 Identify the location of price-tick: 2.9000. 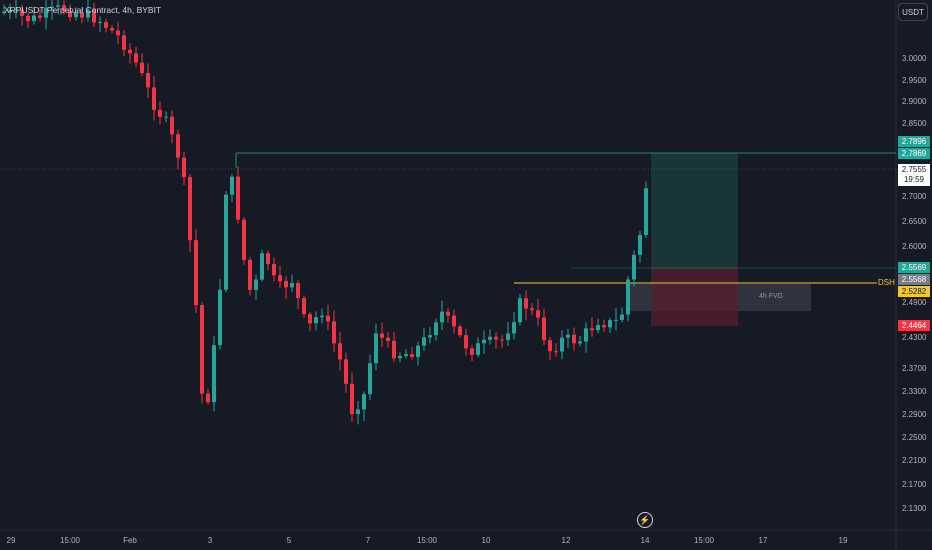
(914, 101).